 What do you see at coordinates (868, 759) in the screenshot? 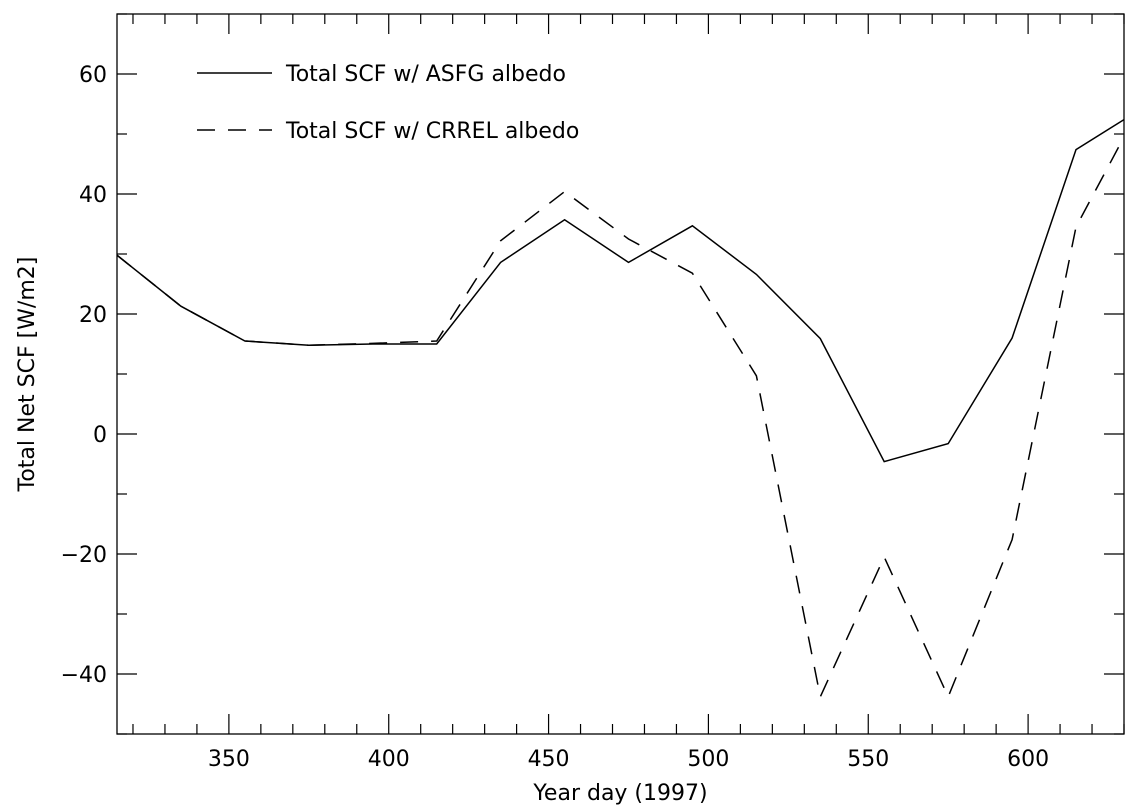
I see `x-tick-label: 550` at bounding box center [868, 759].